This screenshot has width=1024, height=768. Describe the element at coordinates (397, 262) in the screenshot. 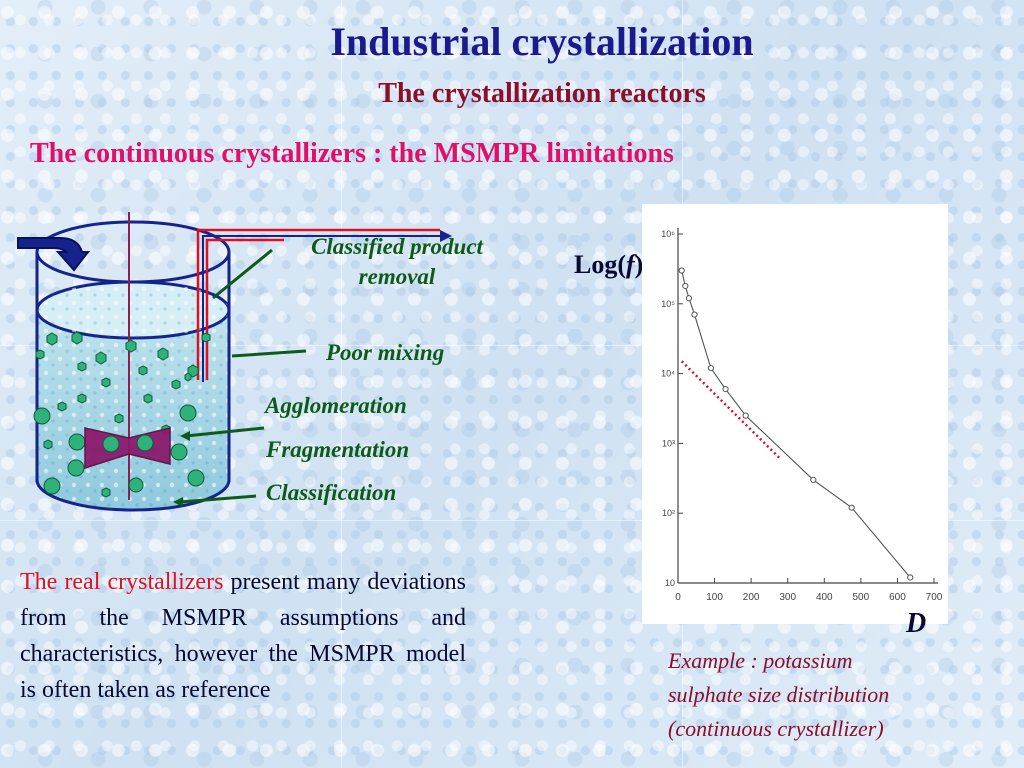

I see `label-classified-product: Classified product removal` at that location.